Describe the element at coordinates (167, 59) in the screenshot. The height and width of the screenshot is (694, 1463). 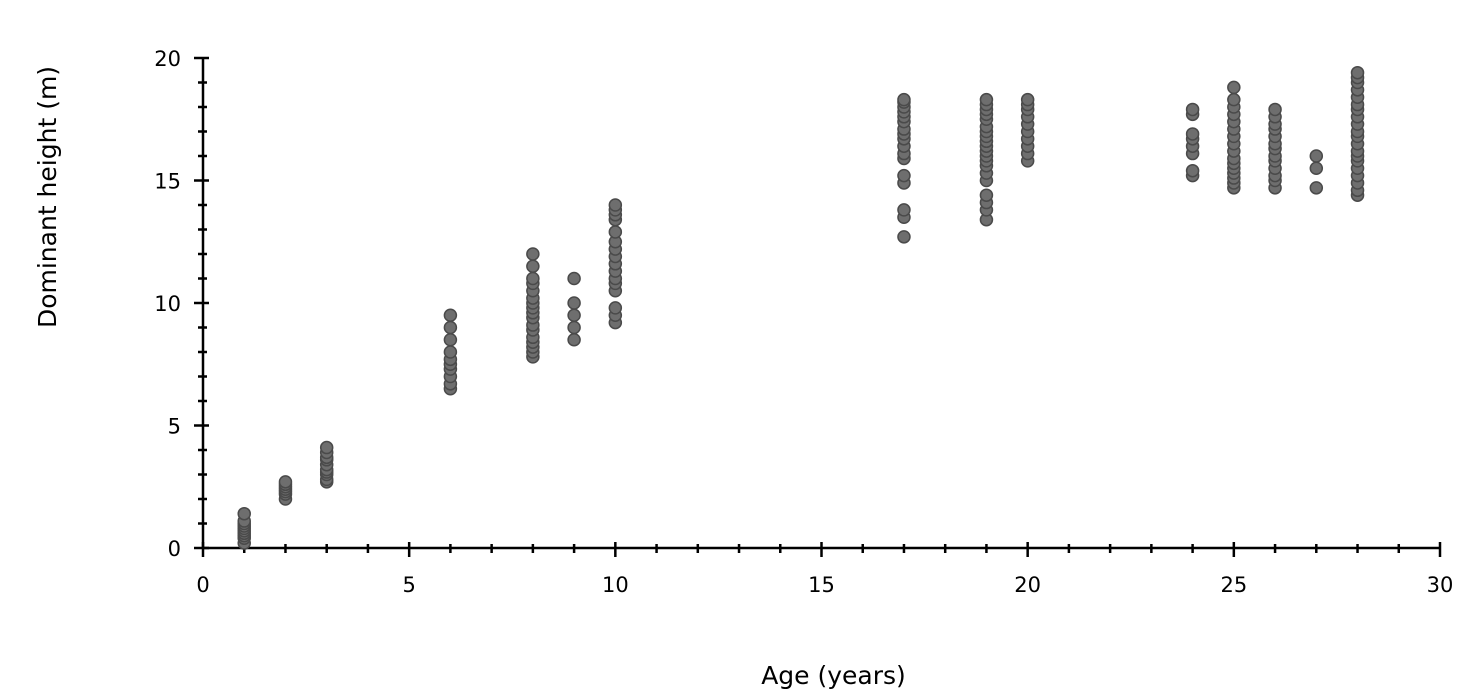
I see `y-tick-label: 20` at that location.